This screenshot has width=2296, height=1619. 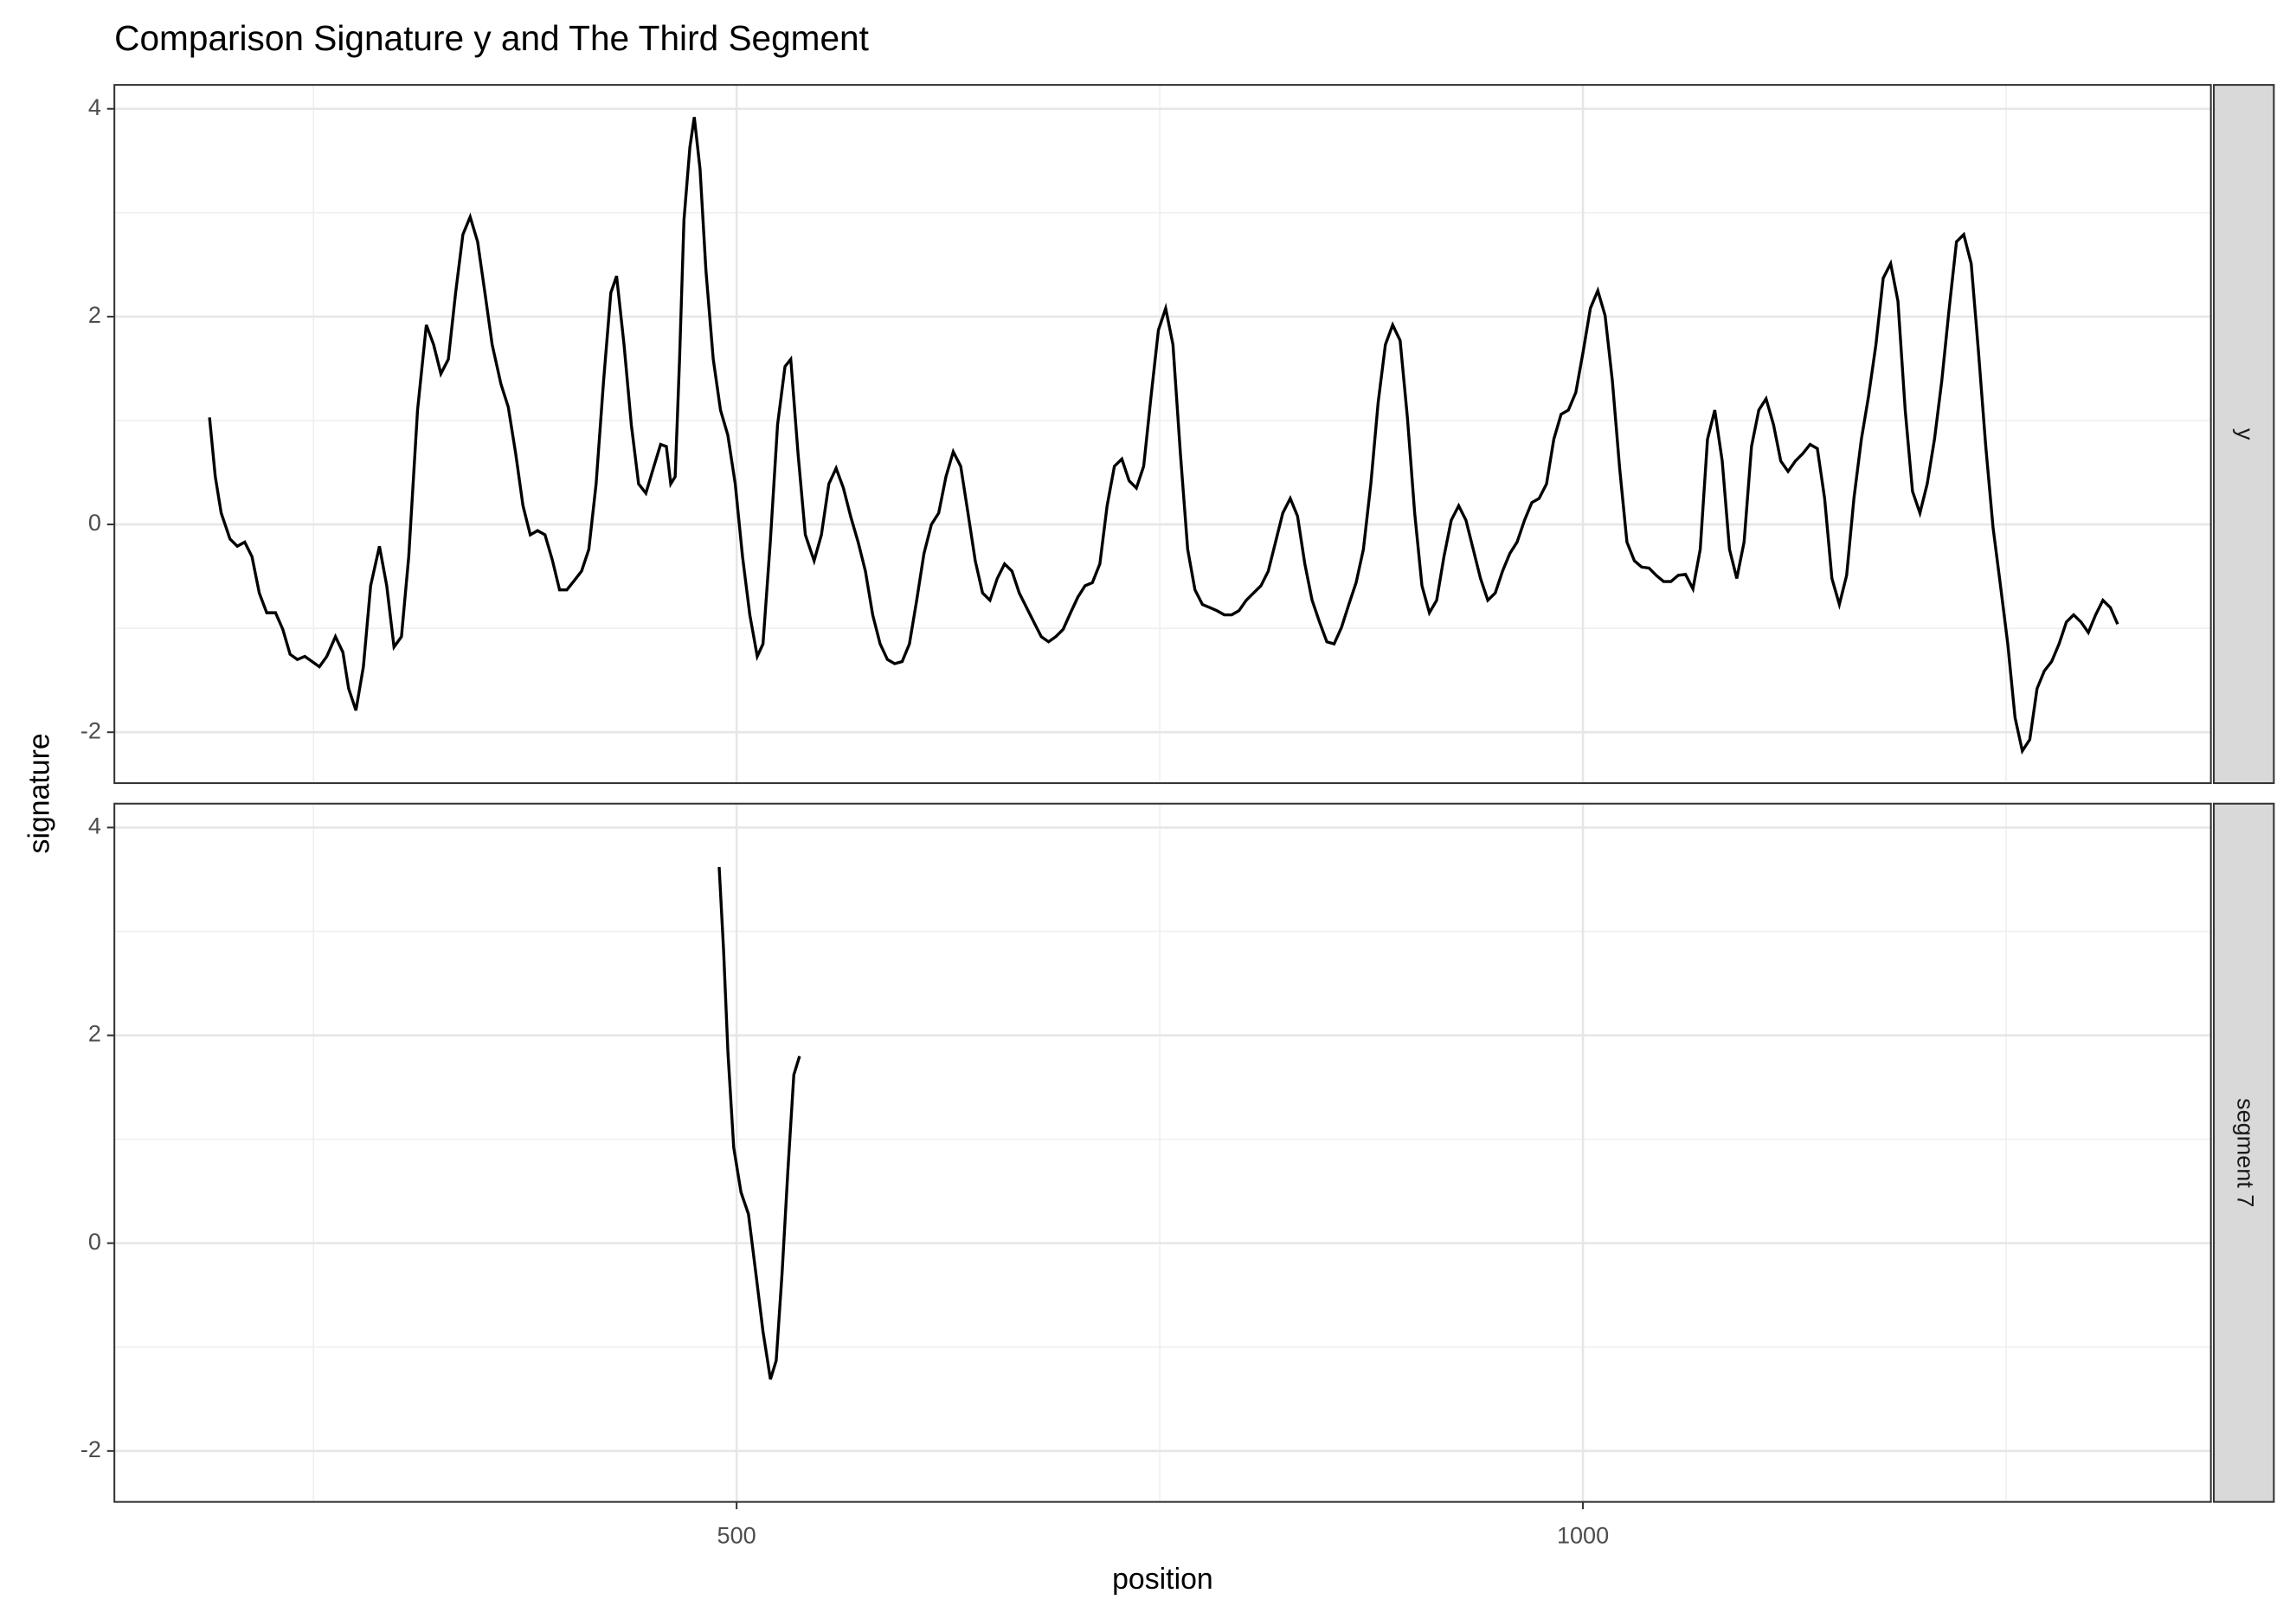 I want to click on y-axis-label: signature, so click(x=39, y=793).